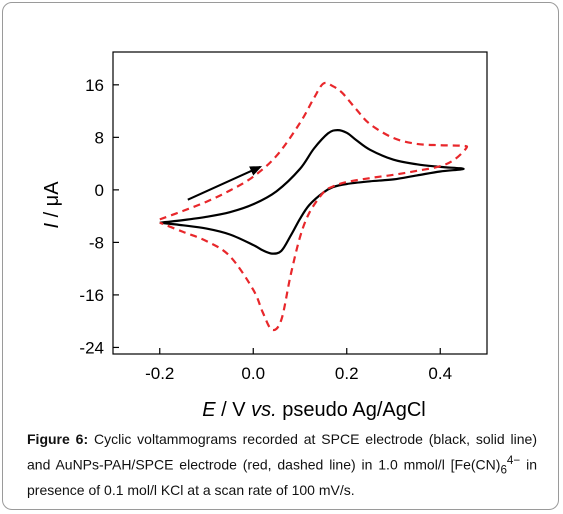 Image resolution: width=563 pixels, height=514 pixels. What do you see at coordinates (96, 242) in the screenshot?
I see `y-tick-label: -8` at bounding box center [96, 242].